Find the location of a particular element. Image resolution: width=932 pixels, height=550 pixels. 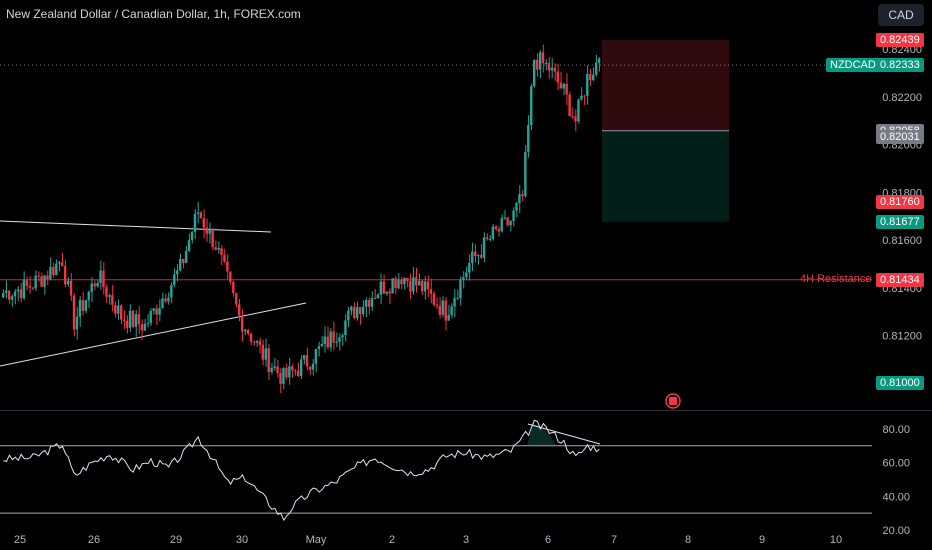

time-axis-label: May is located at coordinates (316, 540).